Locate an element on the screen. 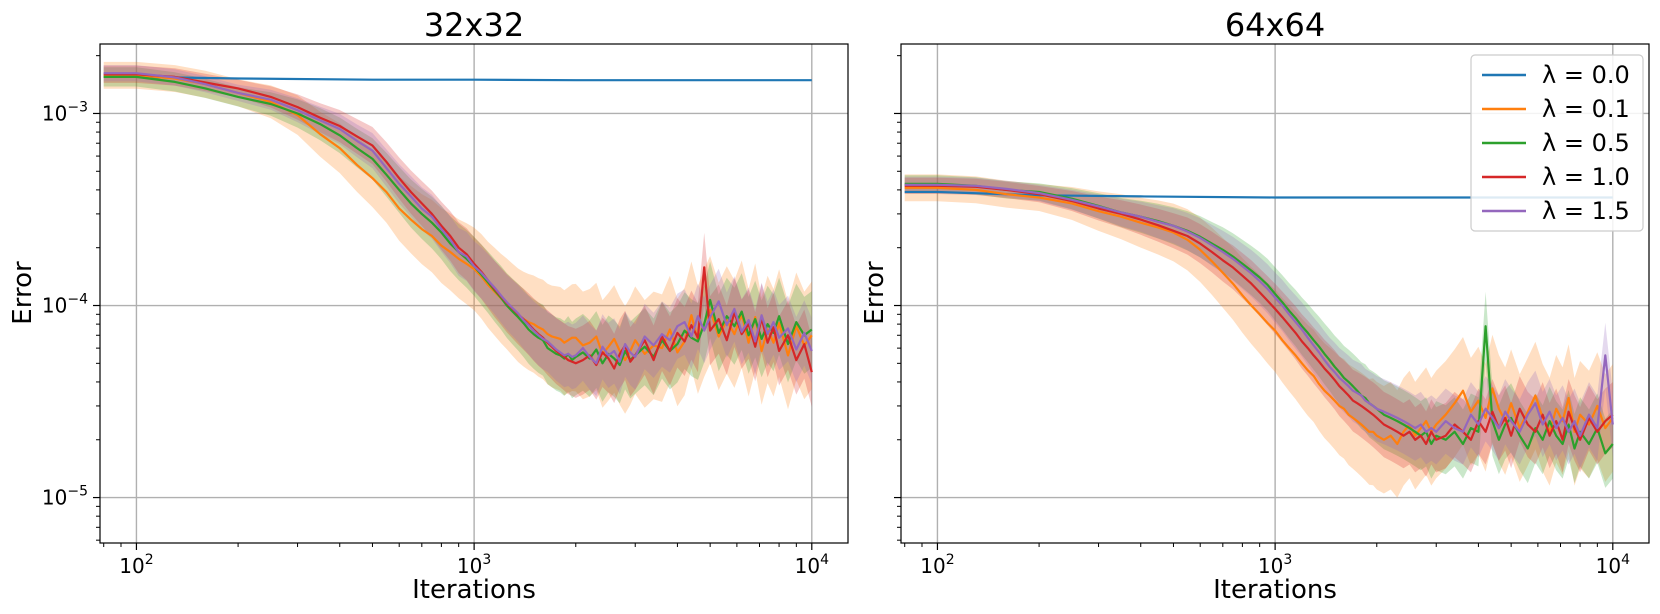 This screenshot has width=1660, height=614. legend-box is located at coordinates (1557, 143).